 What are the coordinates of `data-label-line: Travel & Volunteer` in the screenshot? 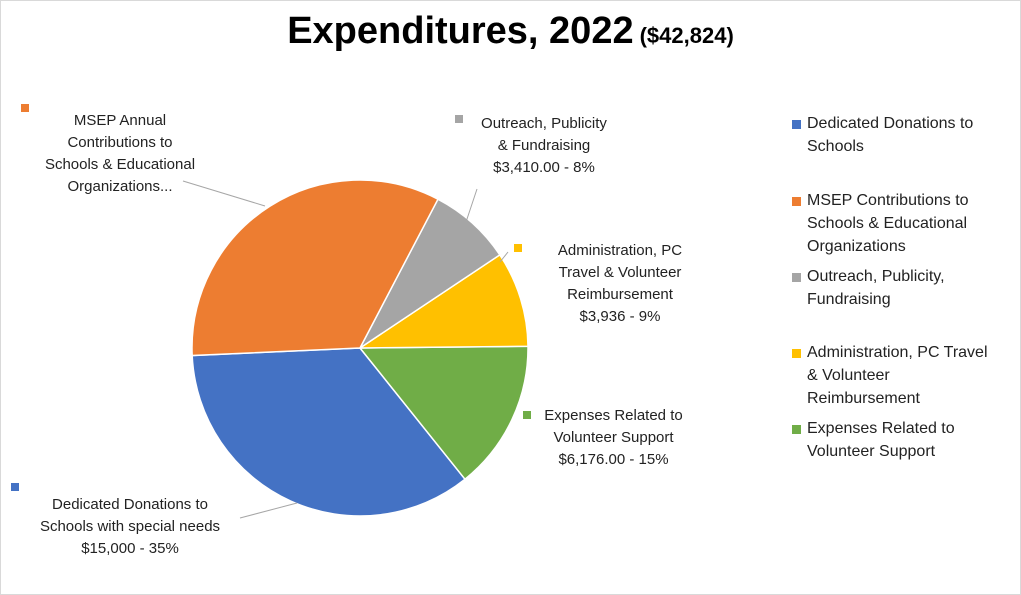 It's located at (620, 272).